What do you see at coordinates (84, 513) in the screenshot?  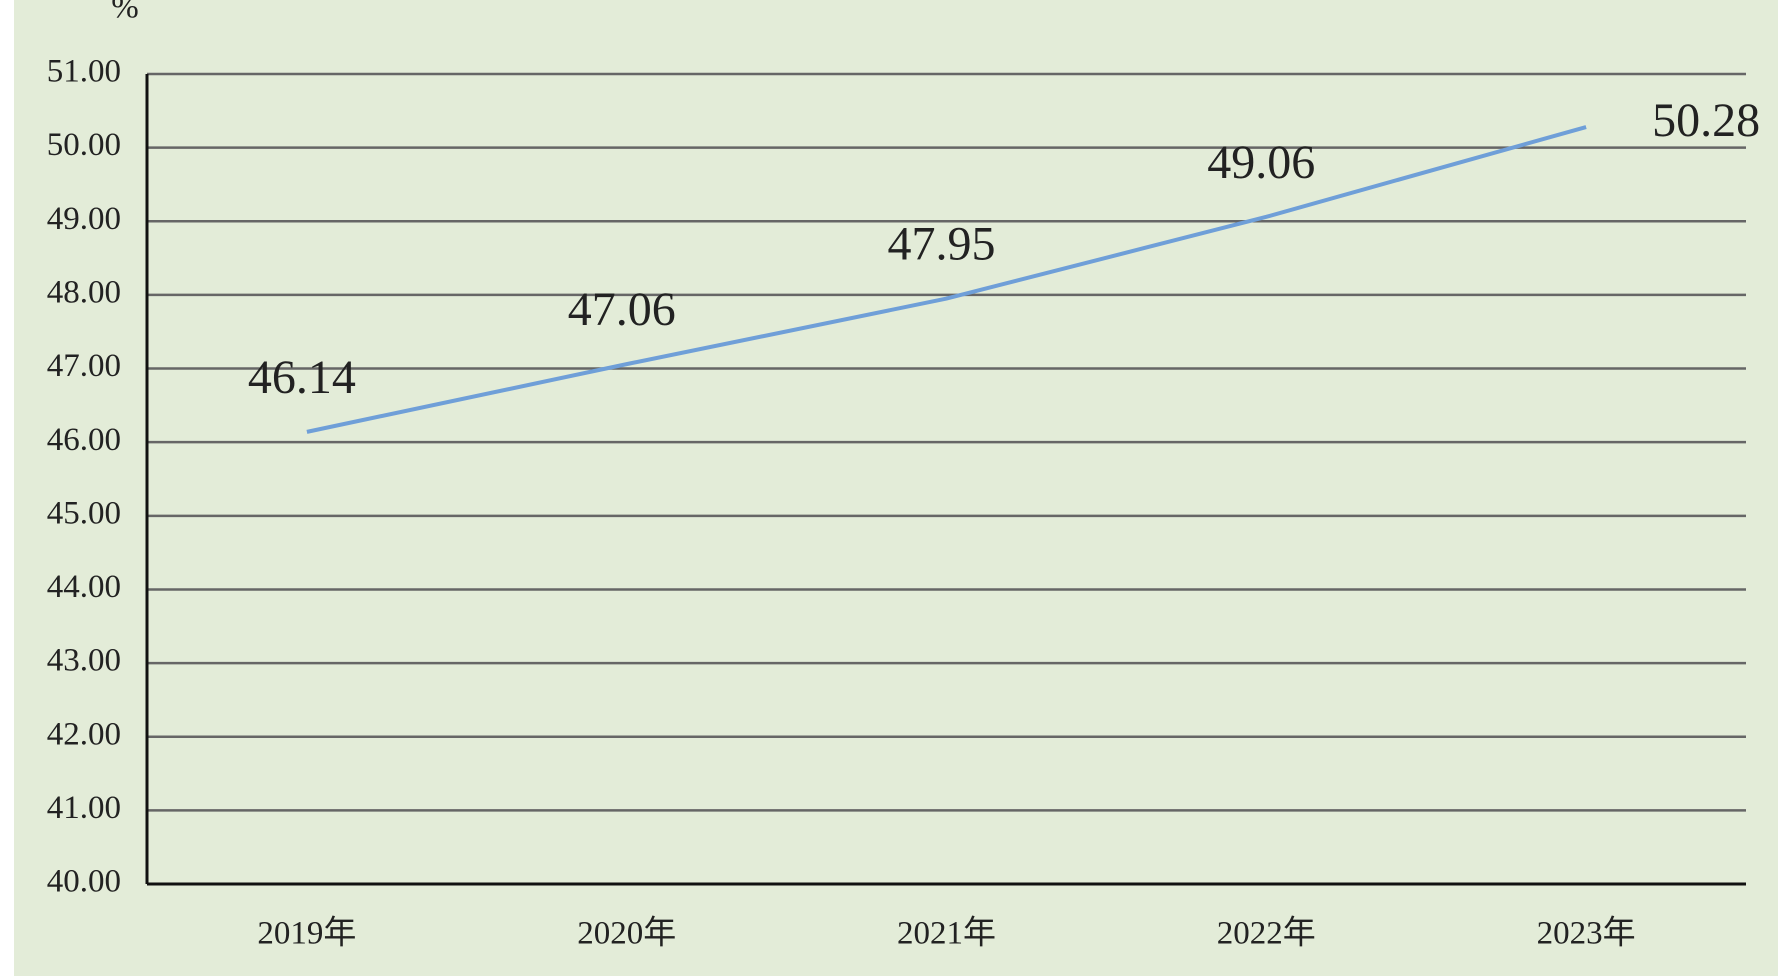 I see `y-tick-label: 45.00` at bounding box center [84, 513].